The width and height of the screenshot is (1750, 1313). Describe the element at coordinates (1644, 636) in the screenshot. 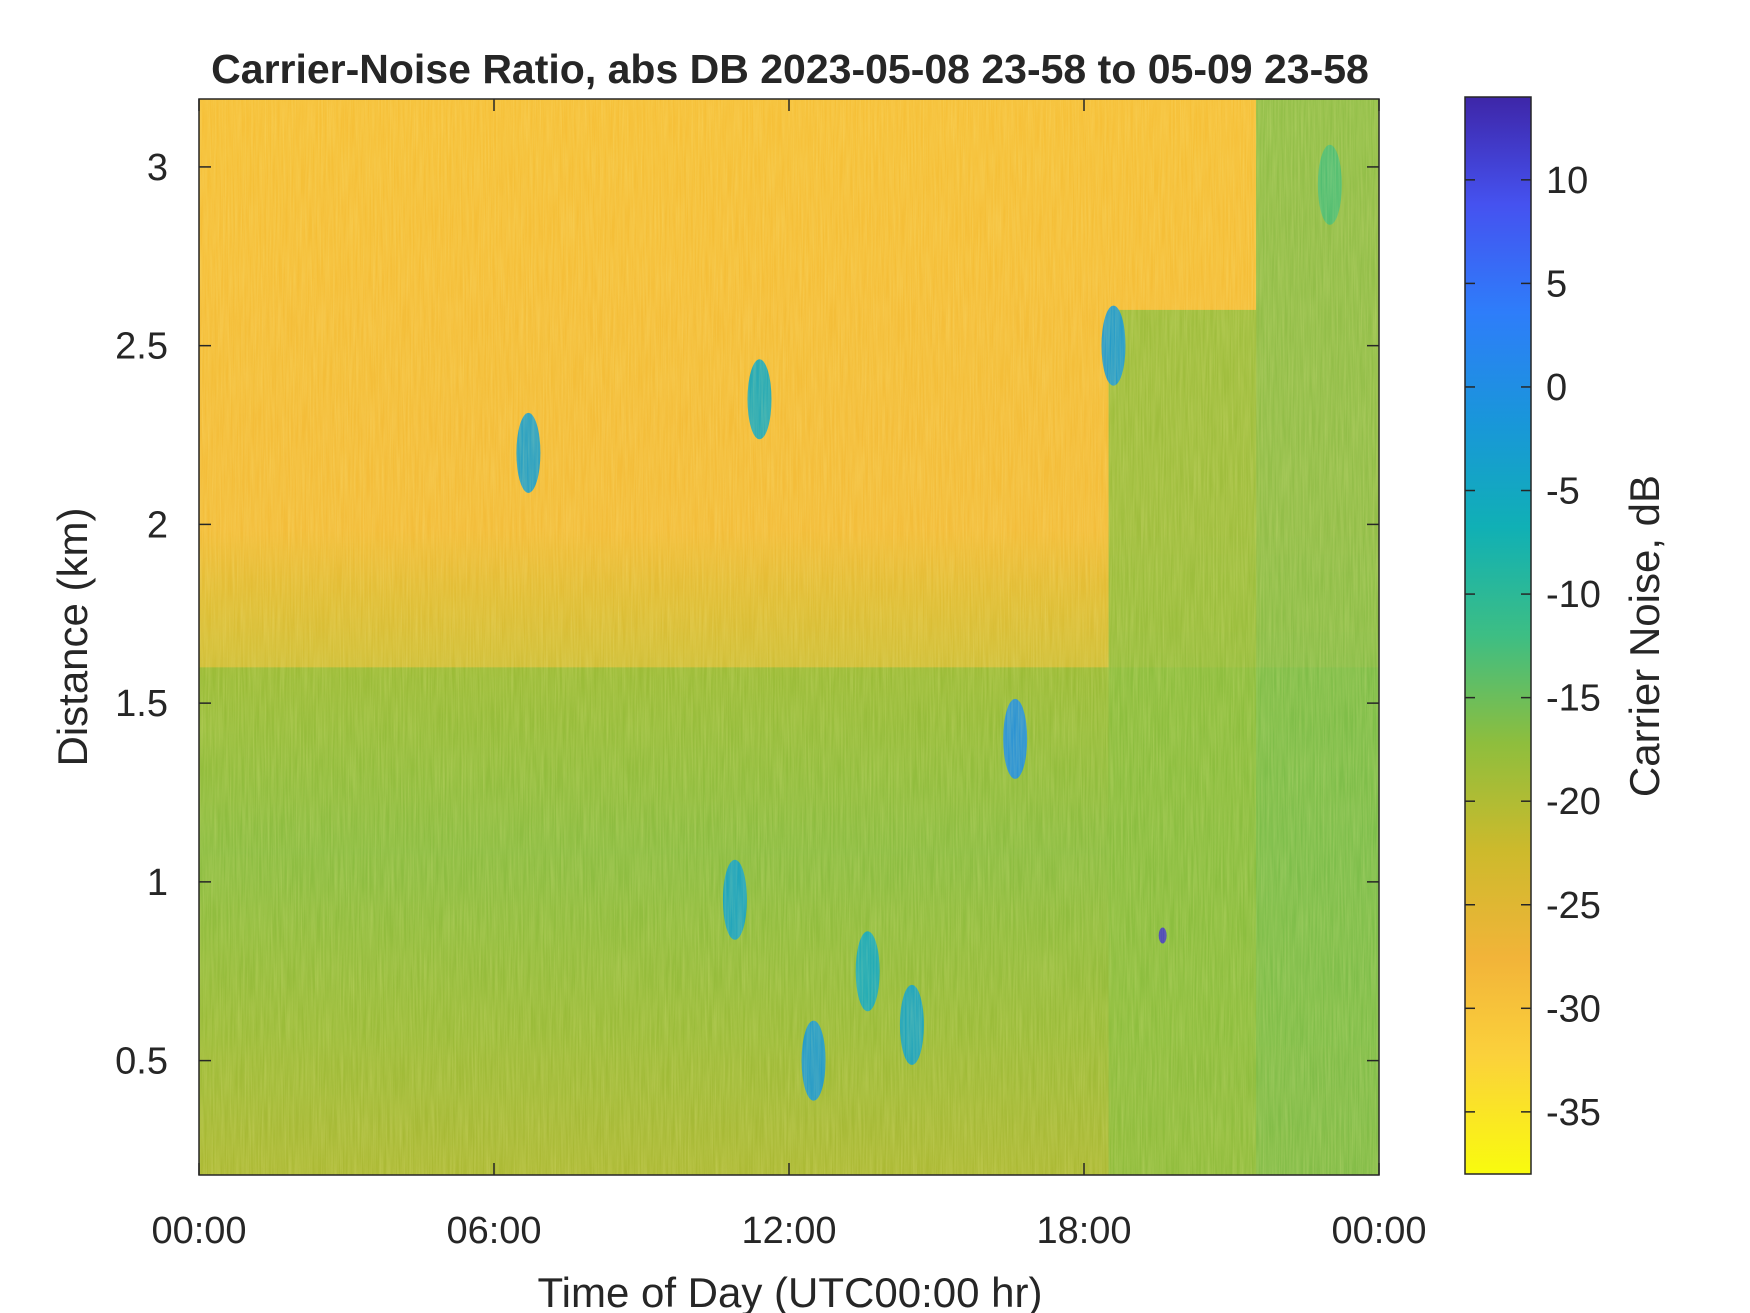

I see `colorbar-label: Carrier Noise, dB` at that location.